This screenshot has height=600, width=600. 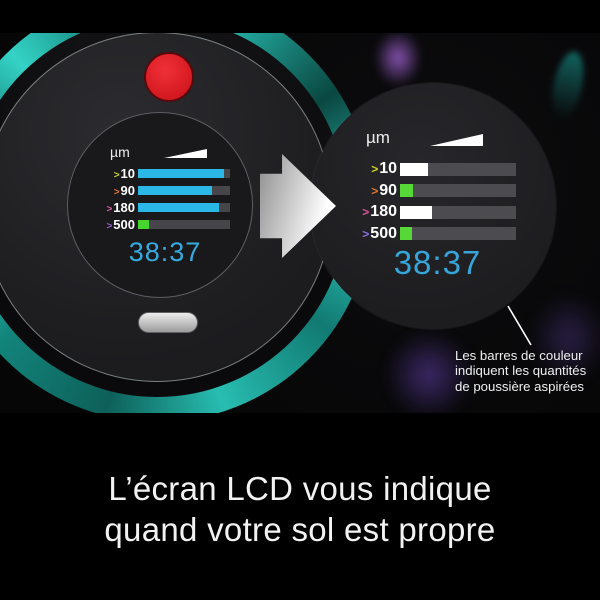 What do you see at coordinates (185, 153) in the screenshot?
I see `particle-size-wedge-icon` at bounding box center [185, 153].